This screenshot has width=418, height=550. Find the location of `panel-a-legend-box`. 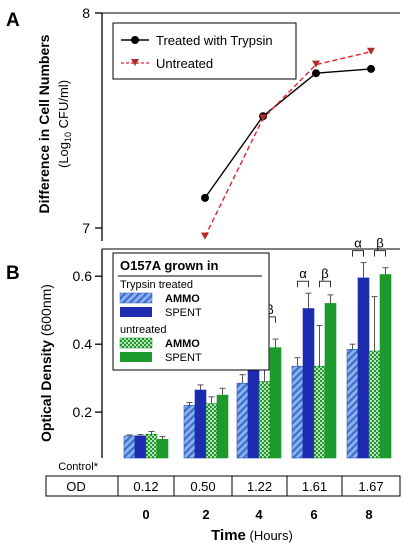

panel-a-legend-box is located at coordinates (204, 51).